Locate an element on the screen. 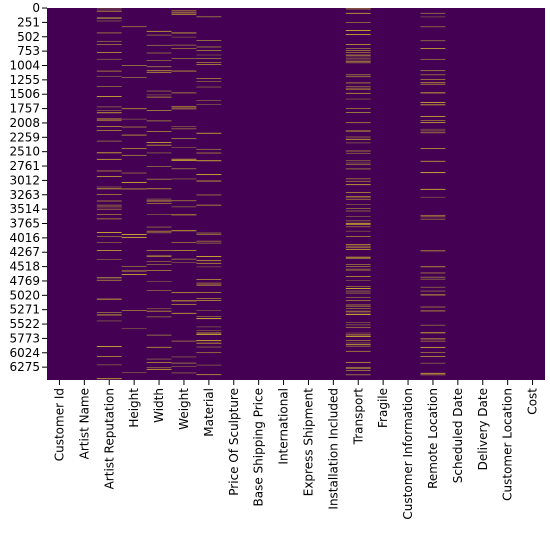 The width and height of the screenshot is (550, 547). x-tick-label: Artist Name is located at coordinates (84, 423).